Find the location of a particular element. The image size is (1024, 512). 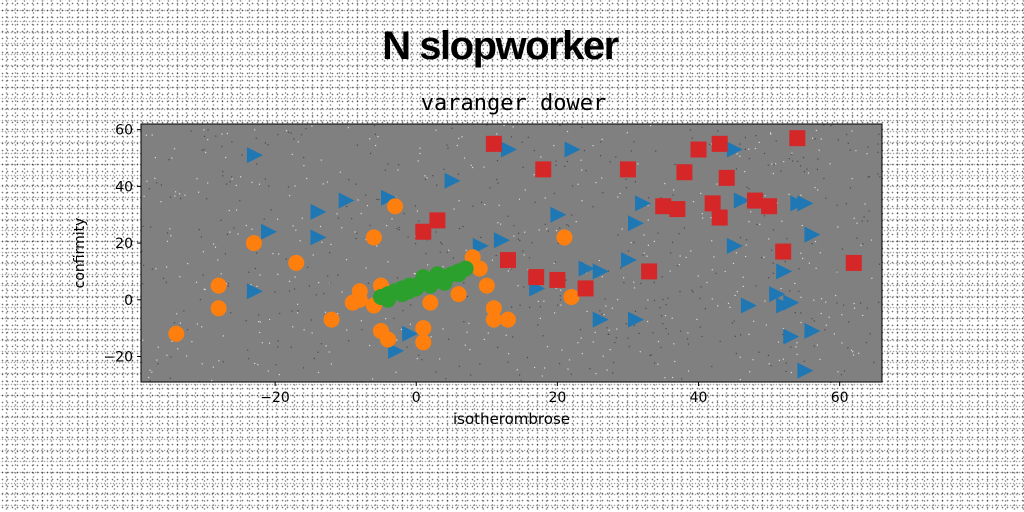

y-tick-label: 20 is located at coordinates (124, 244).